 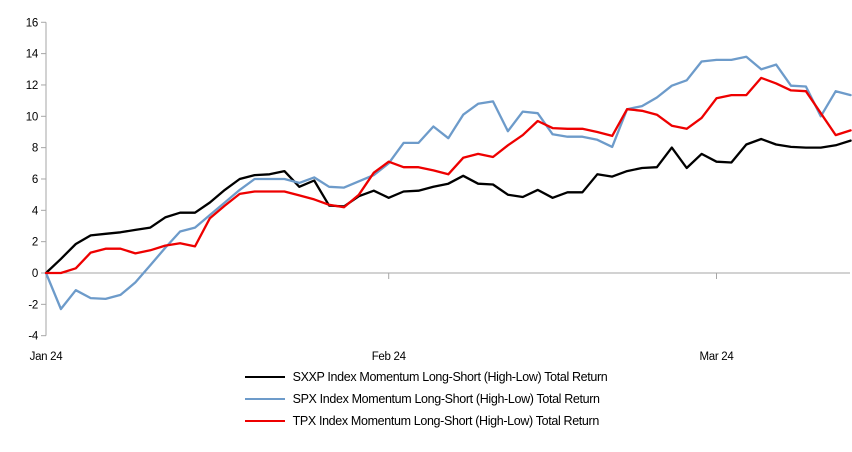 I want to click on legend-swatch-spx, so click(x=264, y=399).